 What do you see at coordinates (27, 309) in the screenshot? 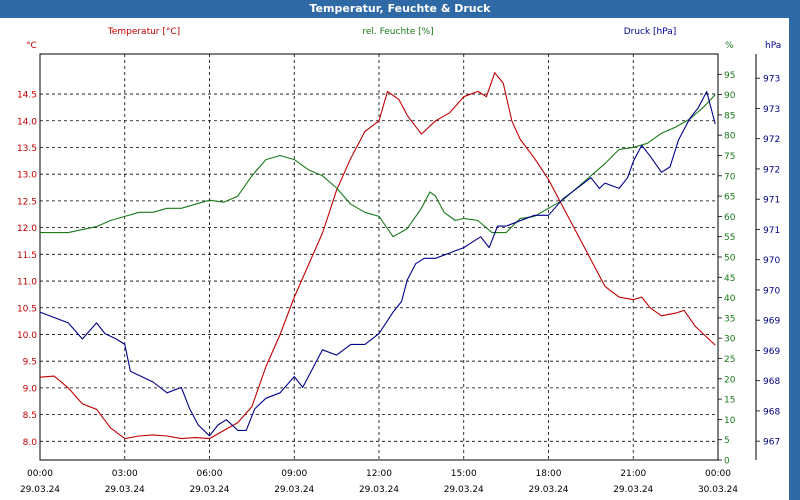
I see `temperature-tick-label: 10.5` at bounding box center [27, 309].